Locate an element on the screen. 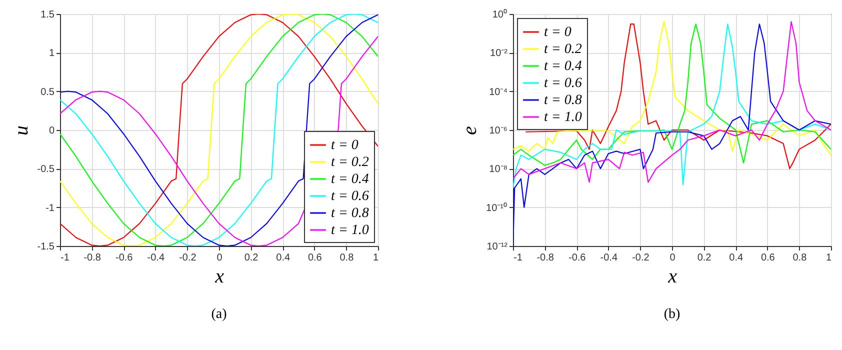 The image size is (842, 350). y-tick-label: 1 is located at coordinates (51, 54).